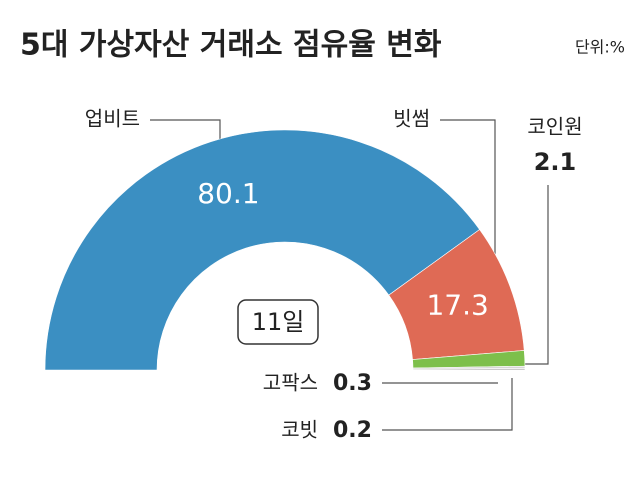 The image size is (640, 480). I want to click on donut-segment, so click(469, 369).